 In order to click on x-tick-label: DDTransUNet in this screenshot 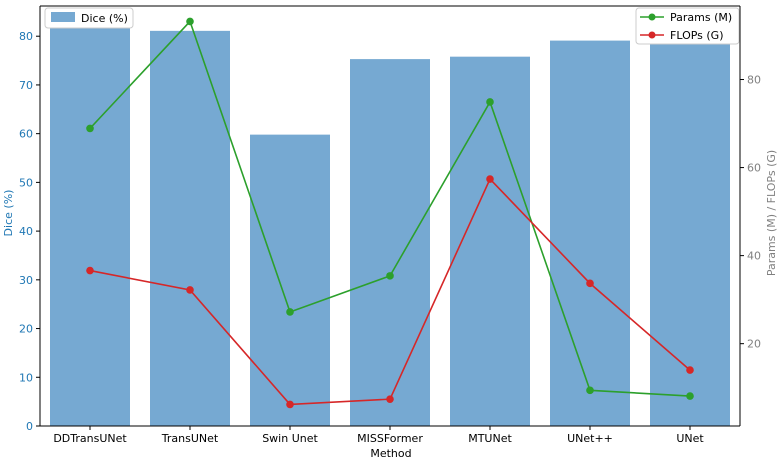, I will do `click(90, 438)`.